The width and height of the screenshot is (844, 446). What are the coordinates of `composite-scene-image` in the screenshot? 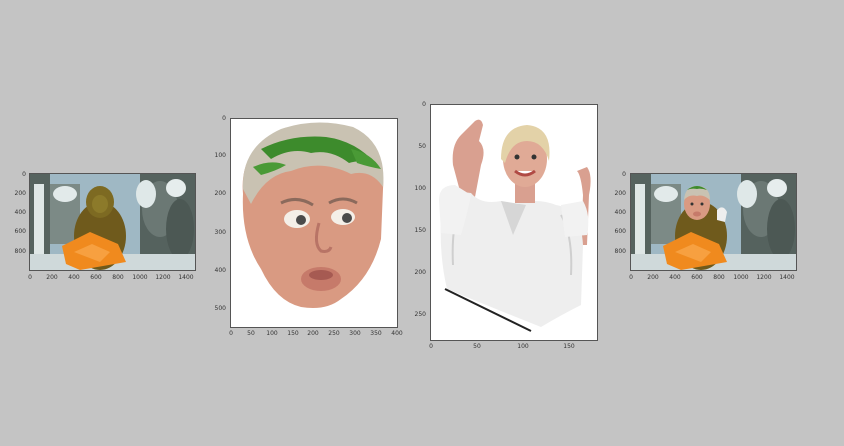 It's located at (713, 222).